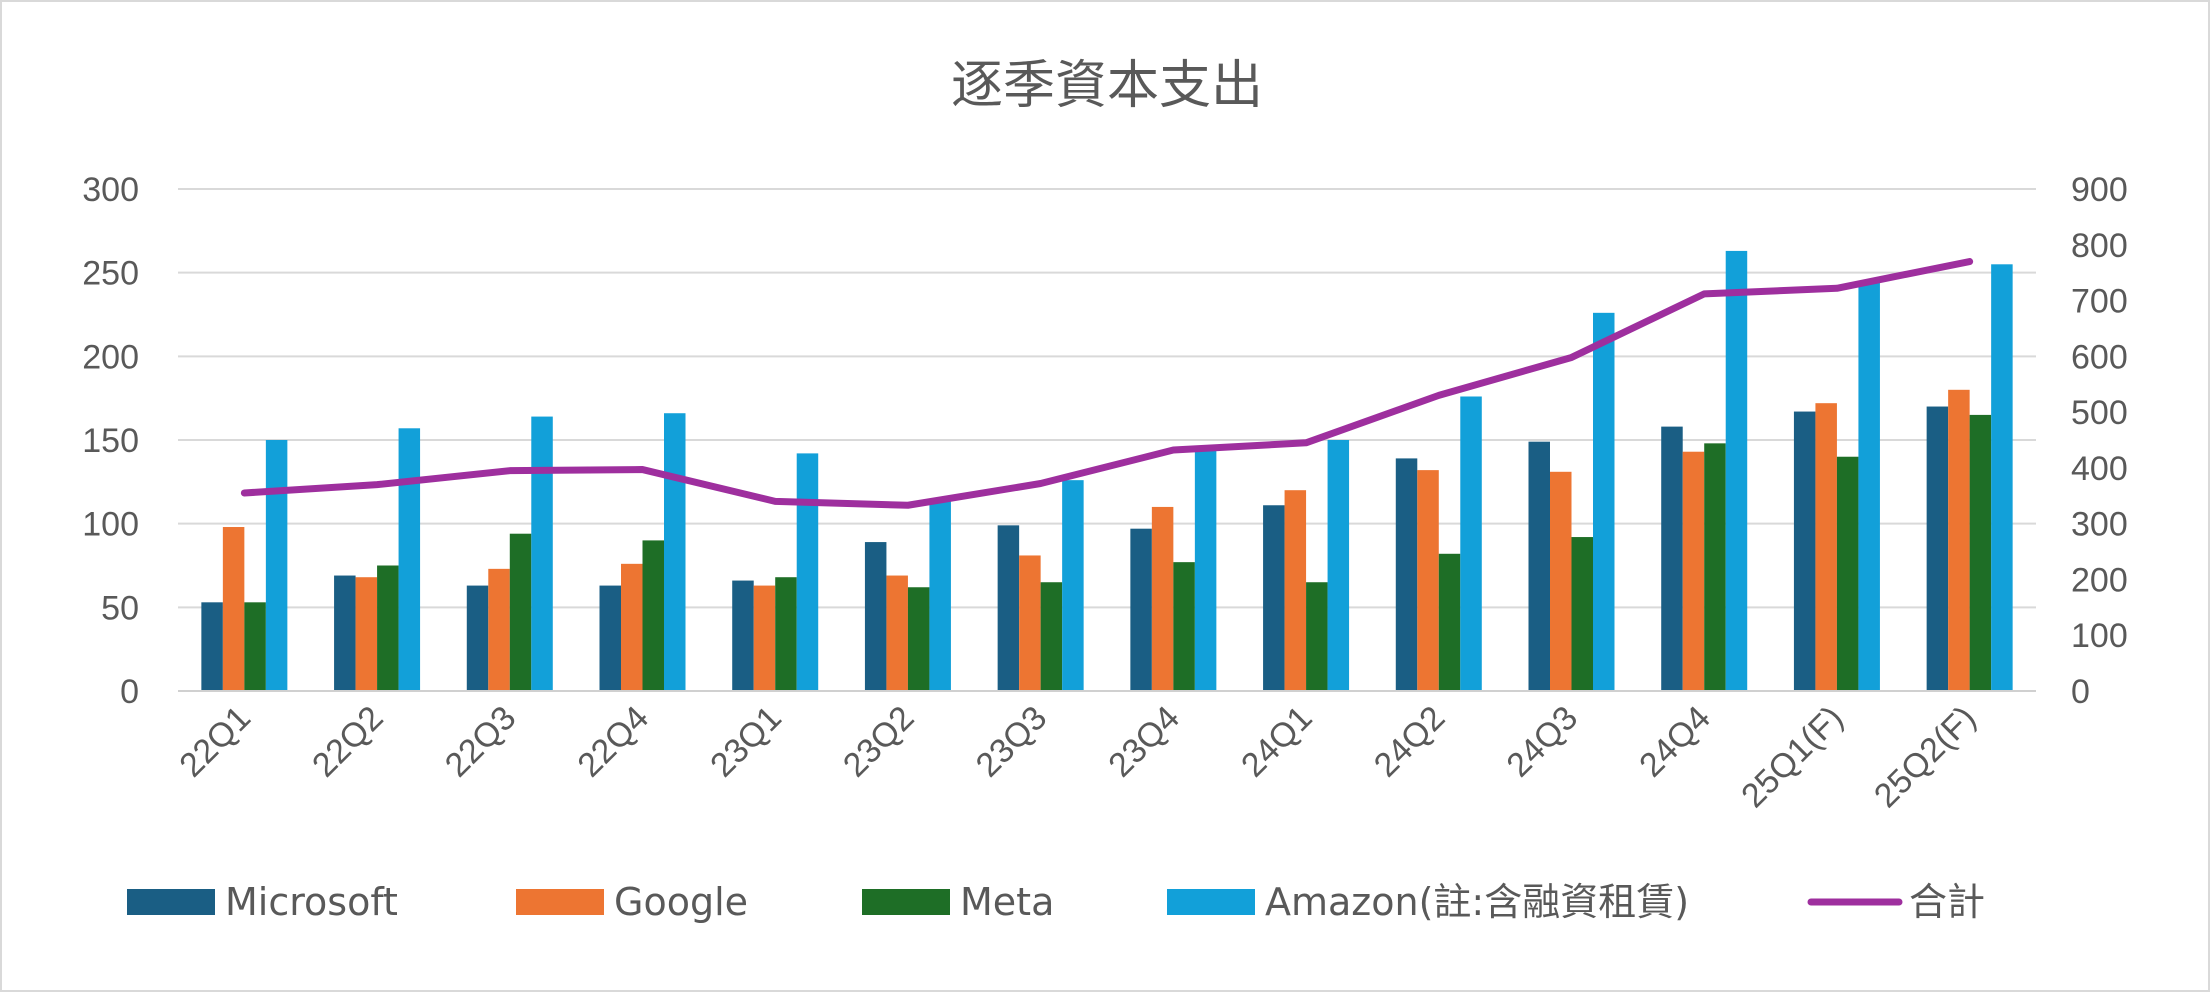 Image resolution: width=2210 pixels, height=994 pixels. What do you see at coordinates (1675, 742) in the screenshot?
I see `x-tick-label: 24Q4` at bounding box center [1675, 742].